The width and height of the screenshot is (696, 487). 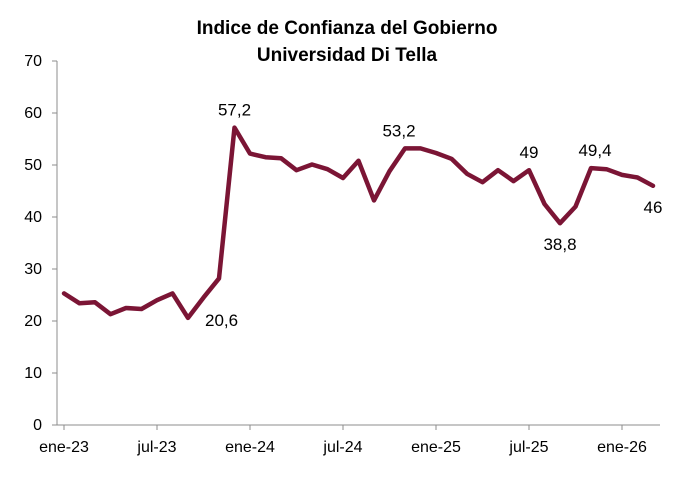 I want to click on y-tick-label: 50, so click(x=33, y=165).